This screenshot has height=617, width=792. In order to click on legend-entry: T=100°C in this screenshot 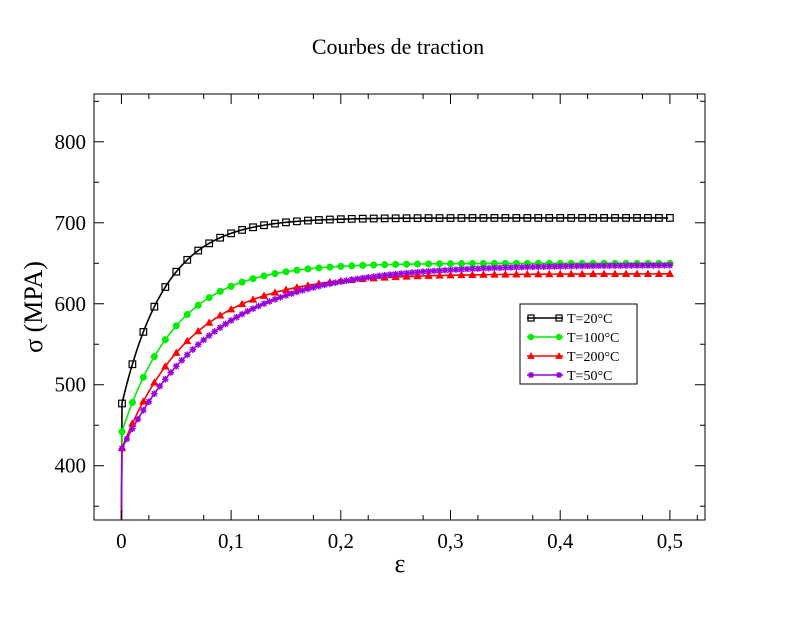, I will do `click(573, 338)`.